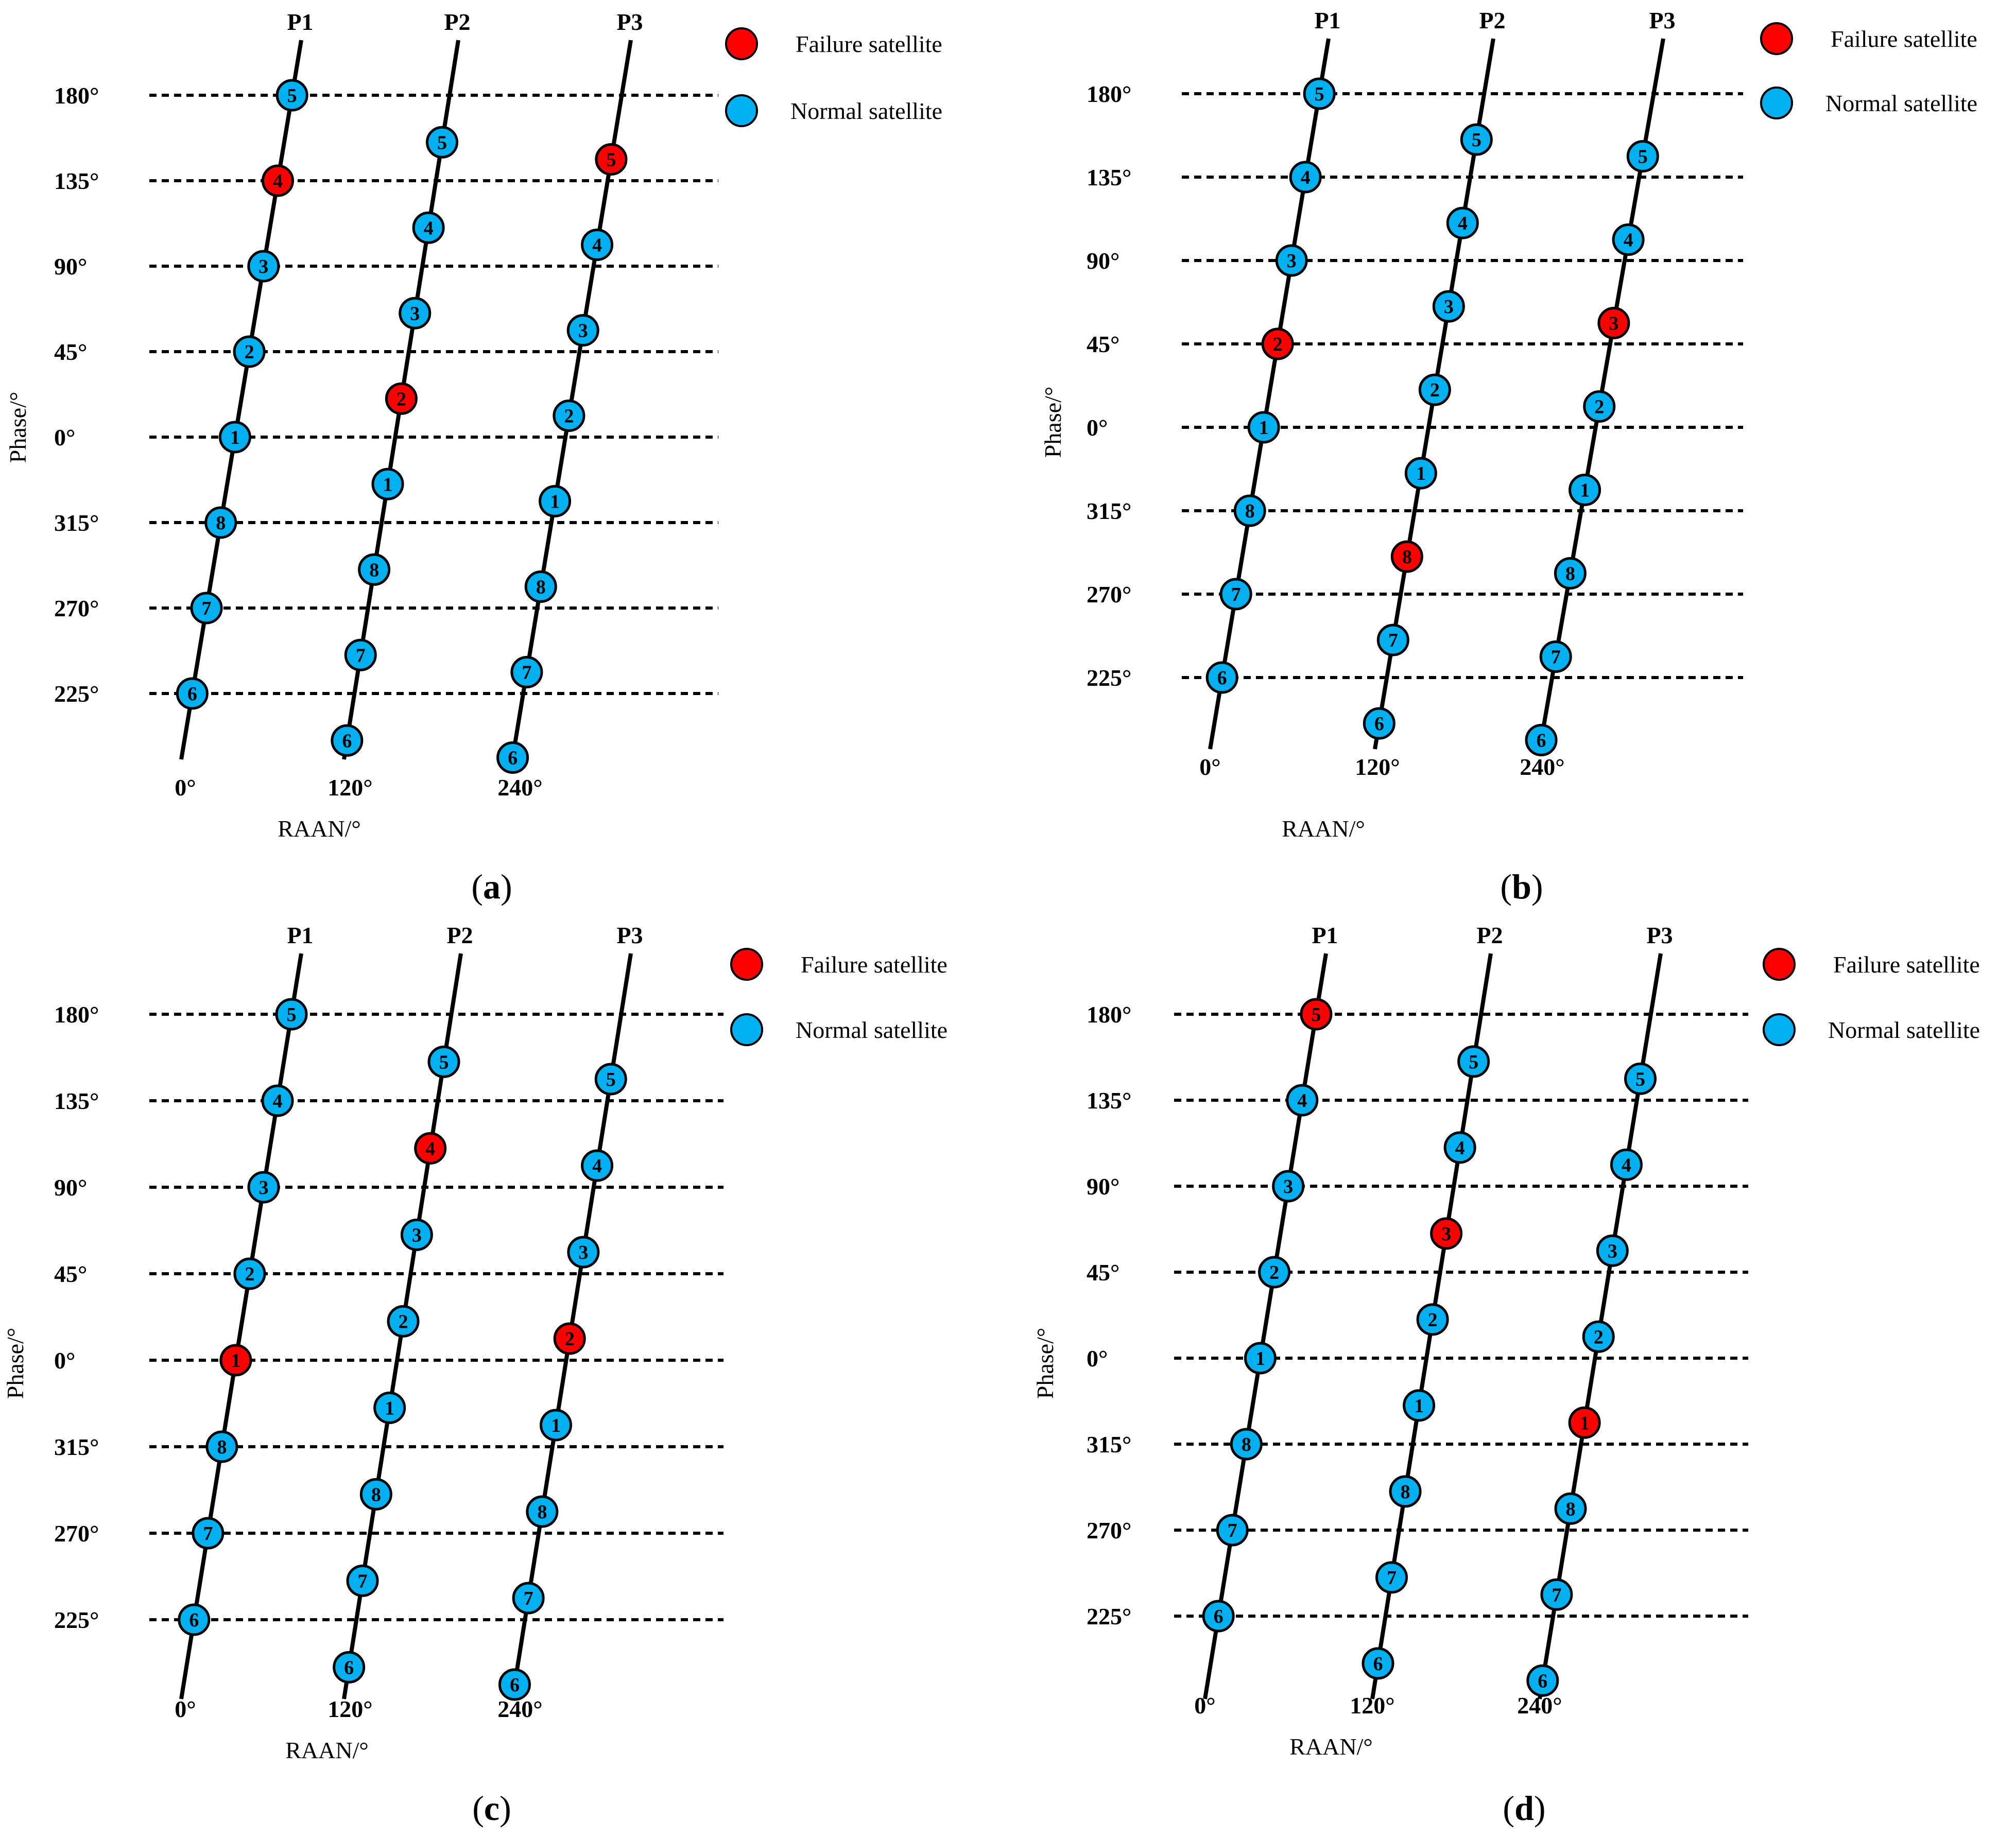 This screenshot has width=2016, height=1838. I want to click on satellite-p3-2: 2, so click(1599, 406).